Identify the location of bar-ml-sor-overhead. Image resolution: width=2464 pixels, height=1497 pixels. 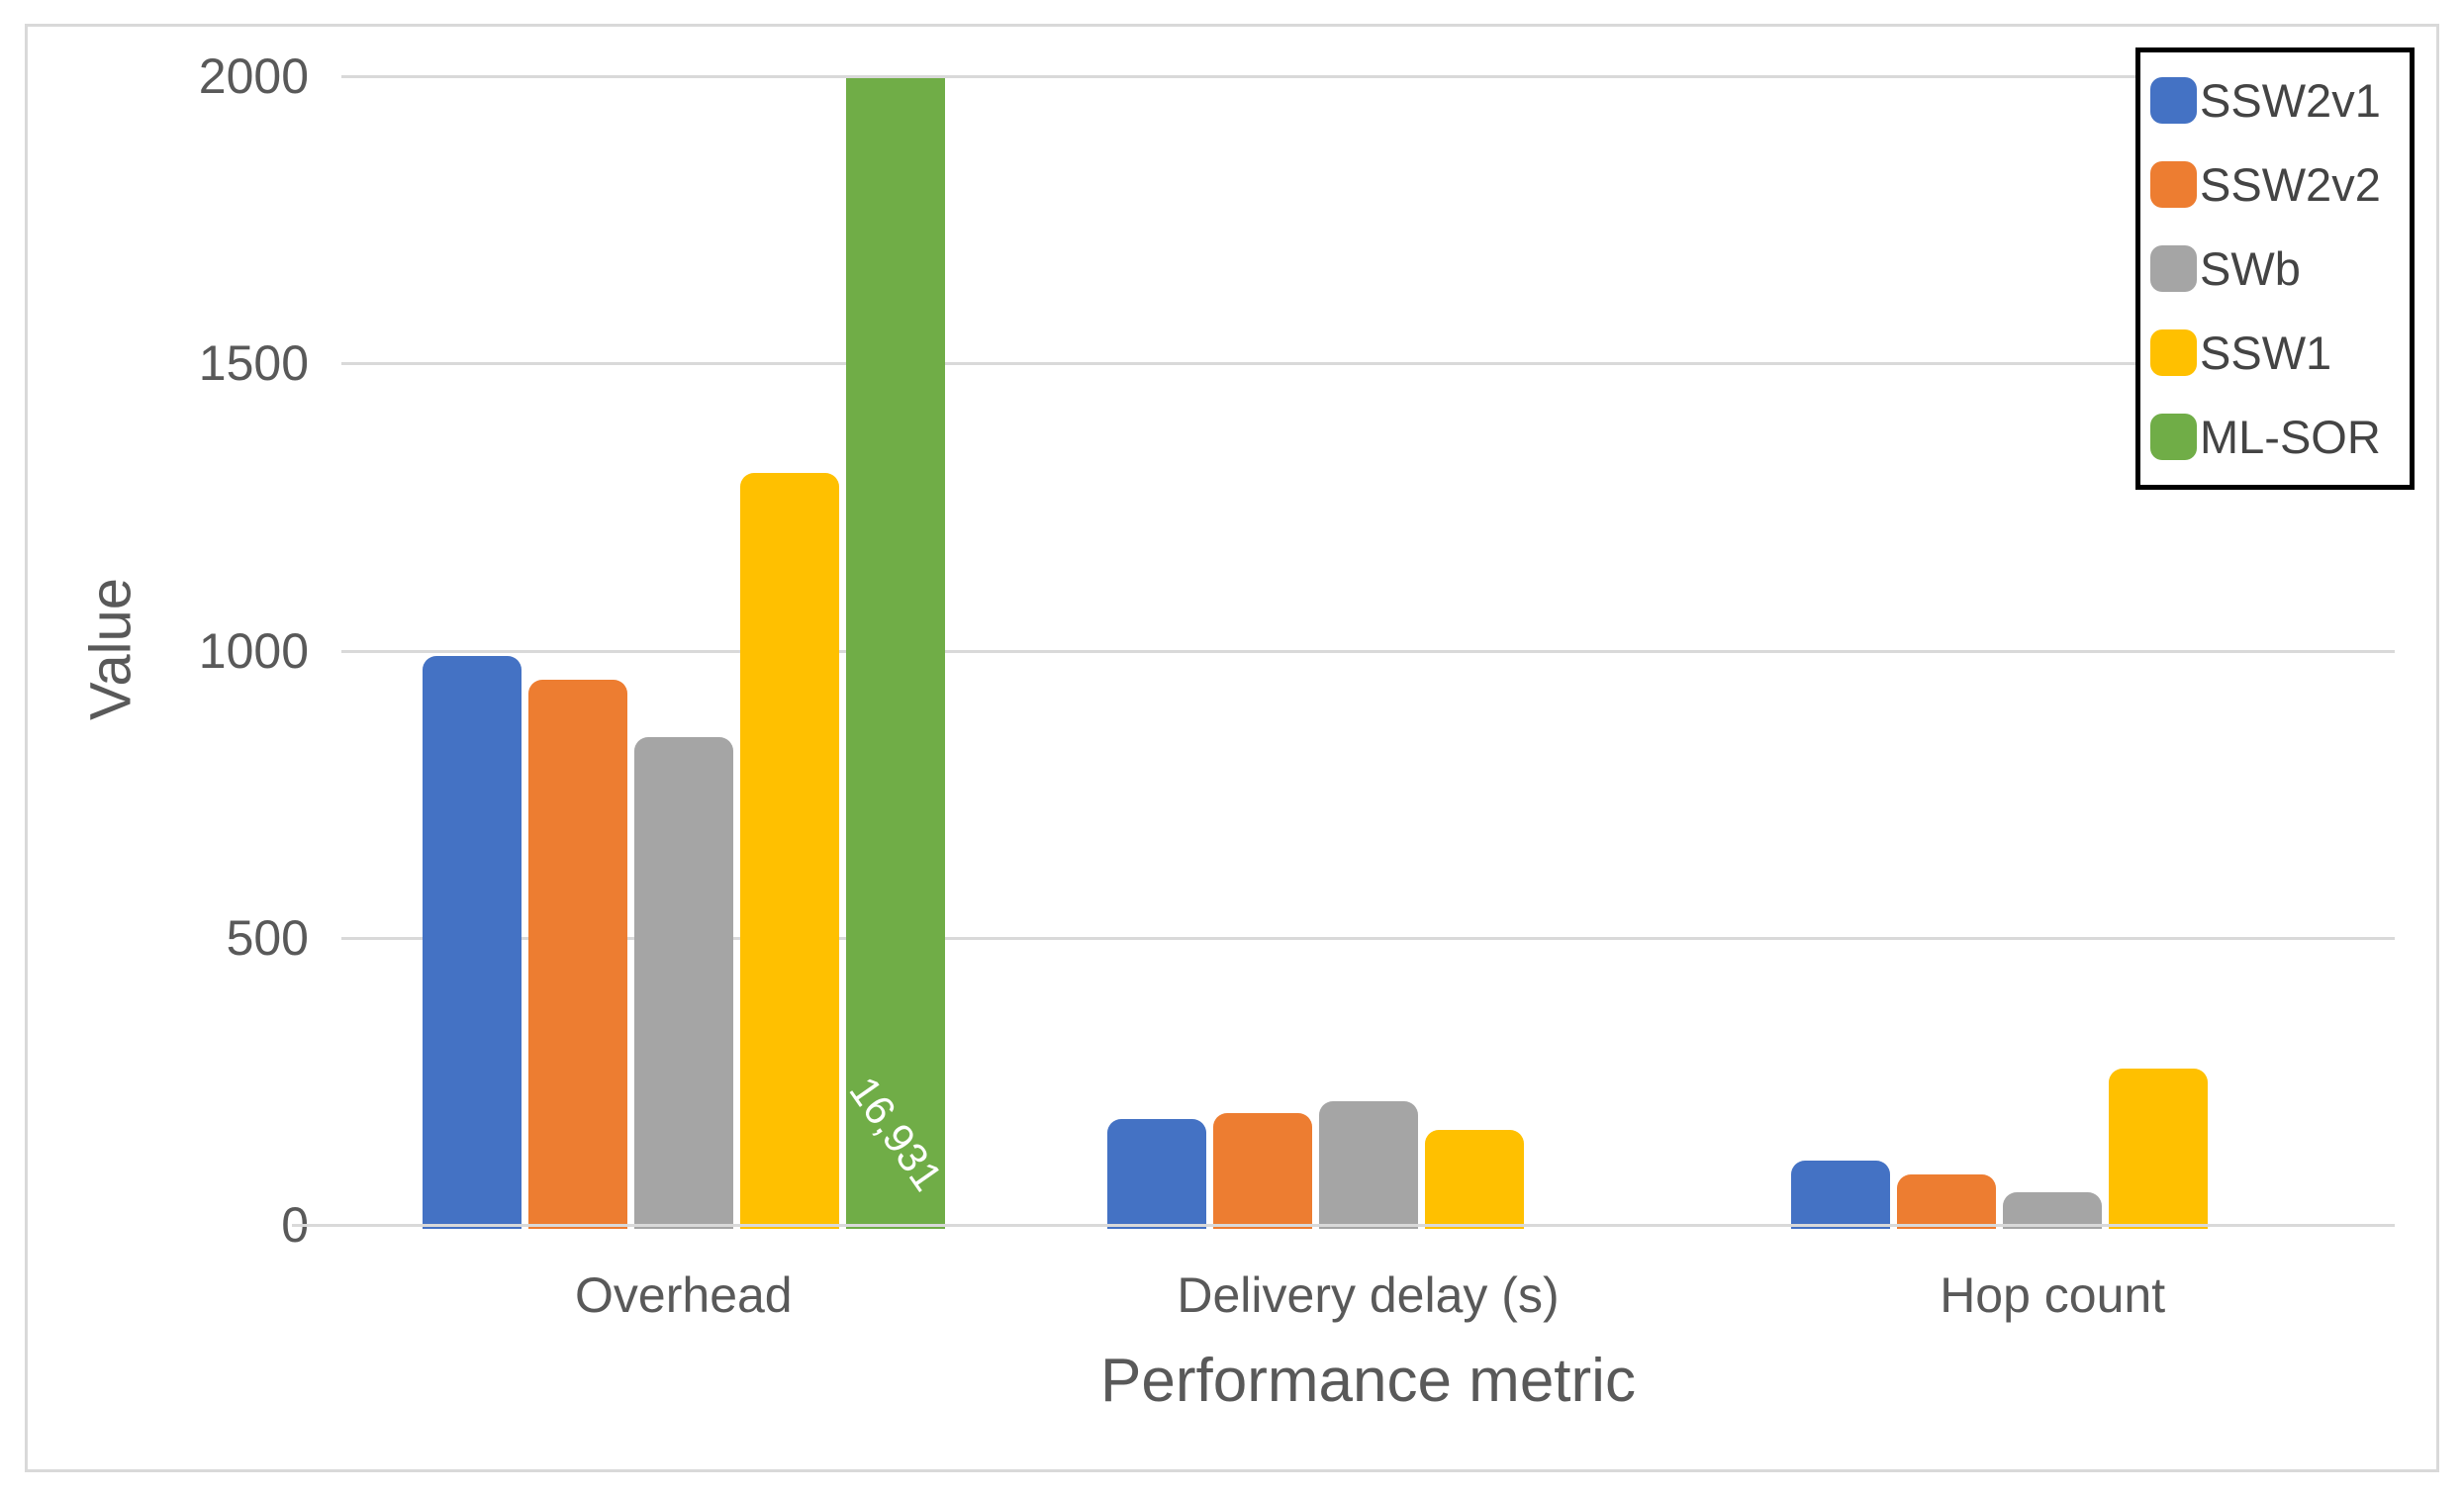
(895, 653).